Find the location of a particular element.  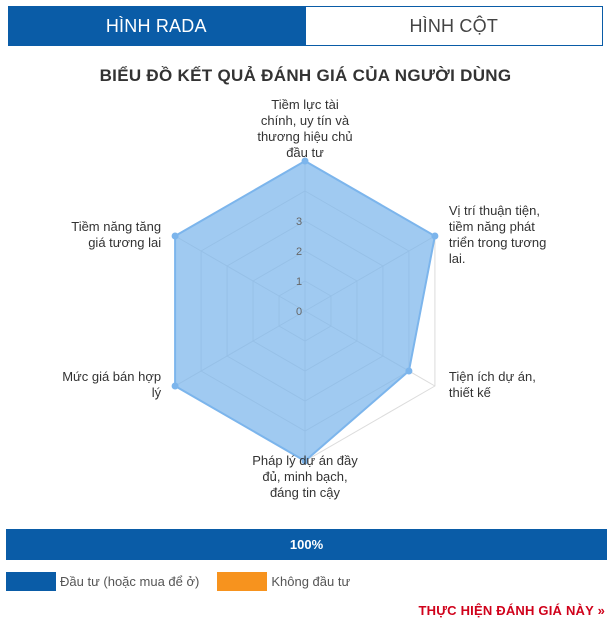

category-label-line: thiết kế is located at coordinates (470, 392).